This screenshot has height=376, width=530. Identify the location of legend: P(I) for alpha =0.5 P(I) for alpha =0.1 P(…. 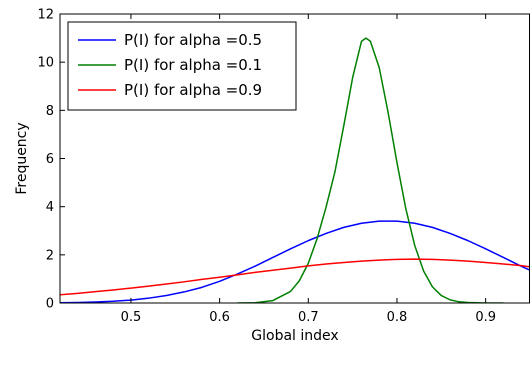
(182, 66).